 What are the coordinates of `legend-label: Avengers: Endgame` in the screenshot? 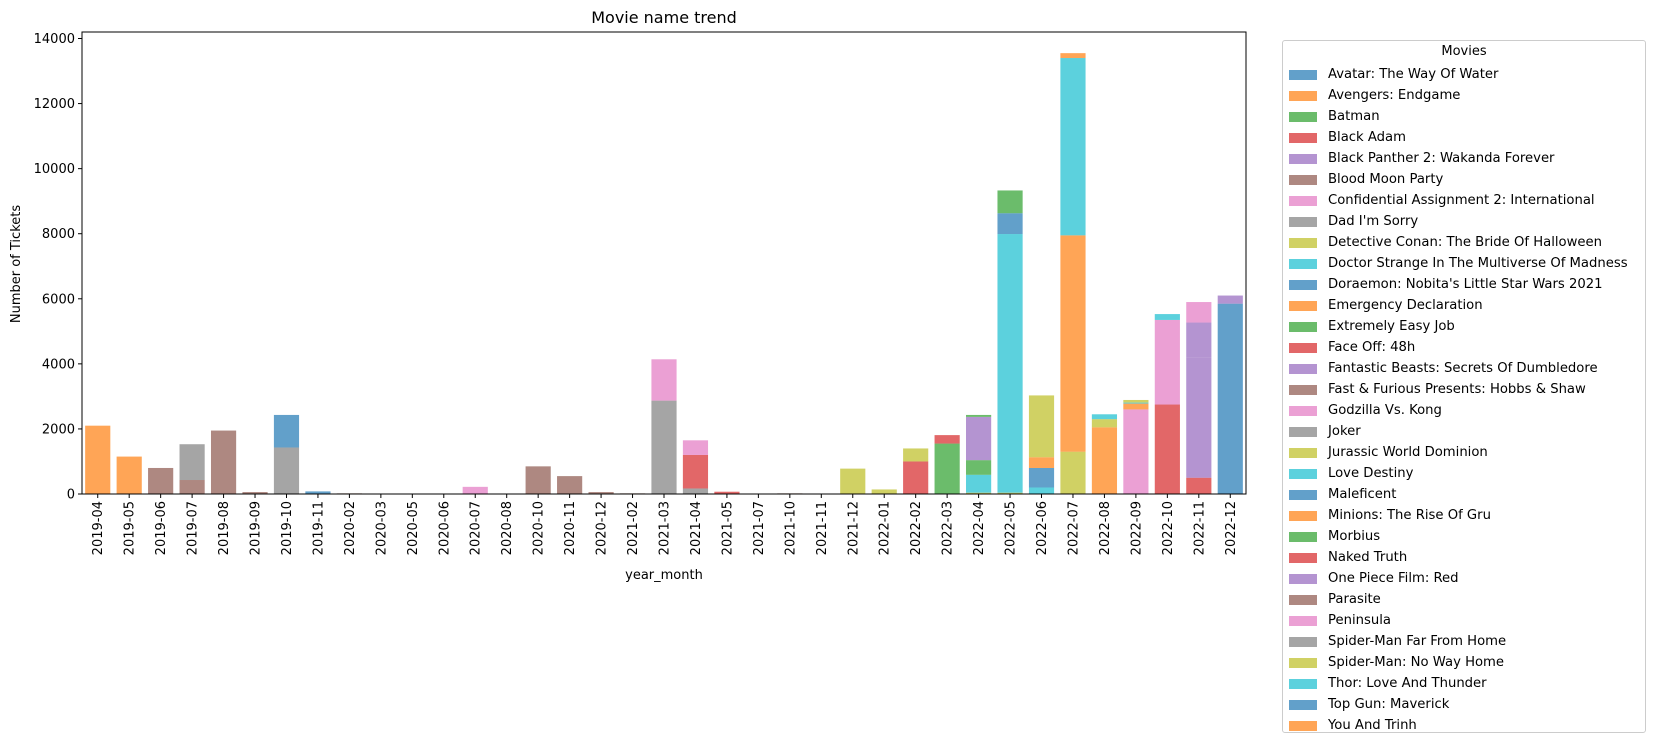 It's located at (1394, 95).